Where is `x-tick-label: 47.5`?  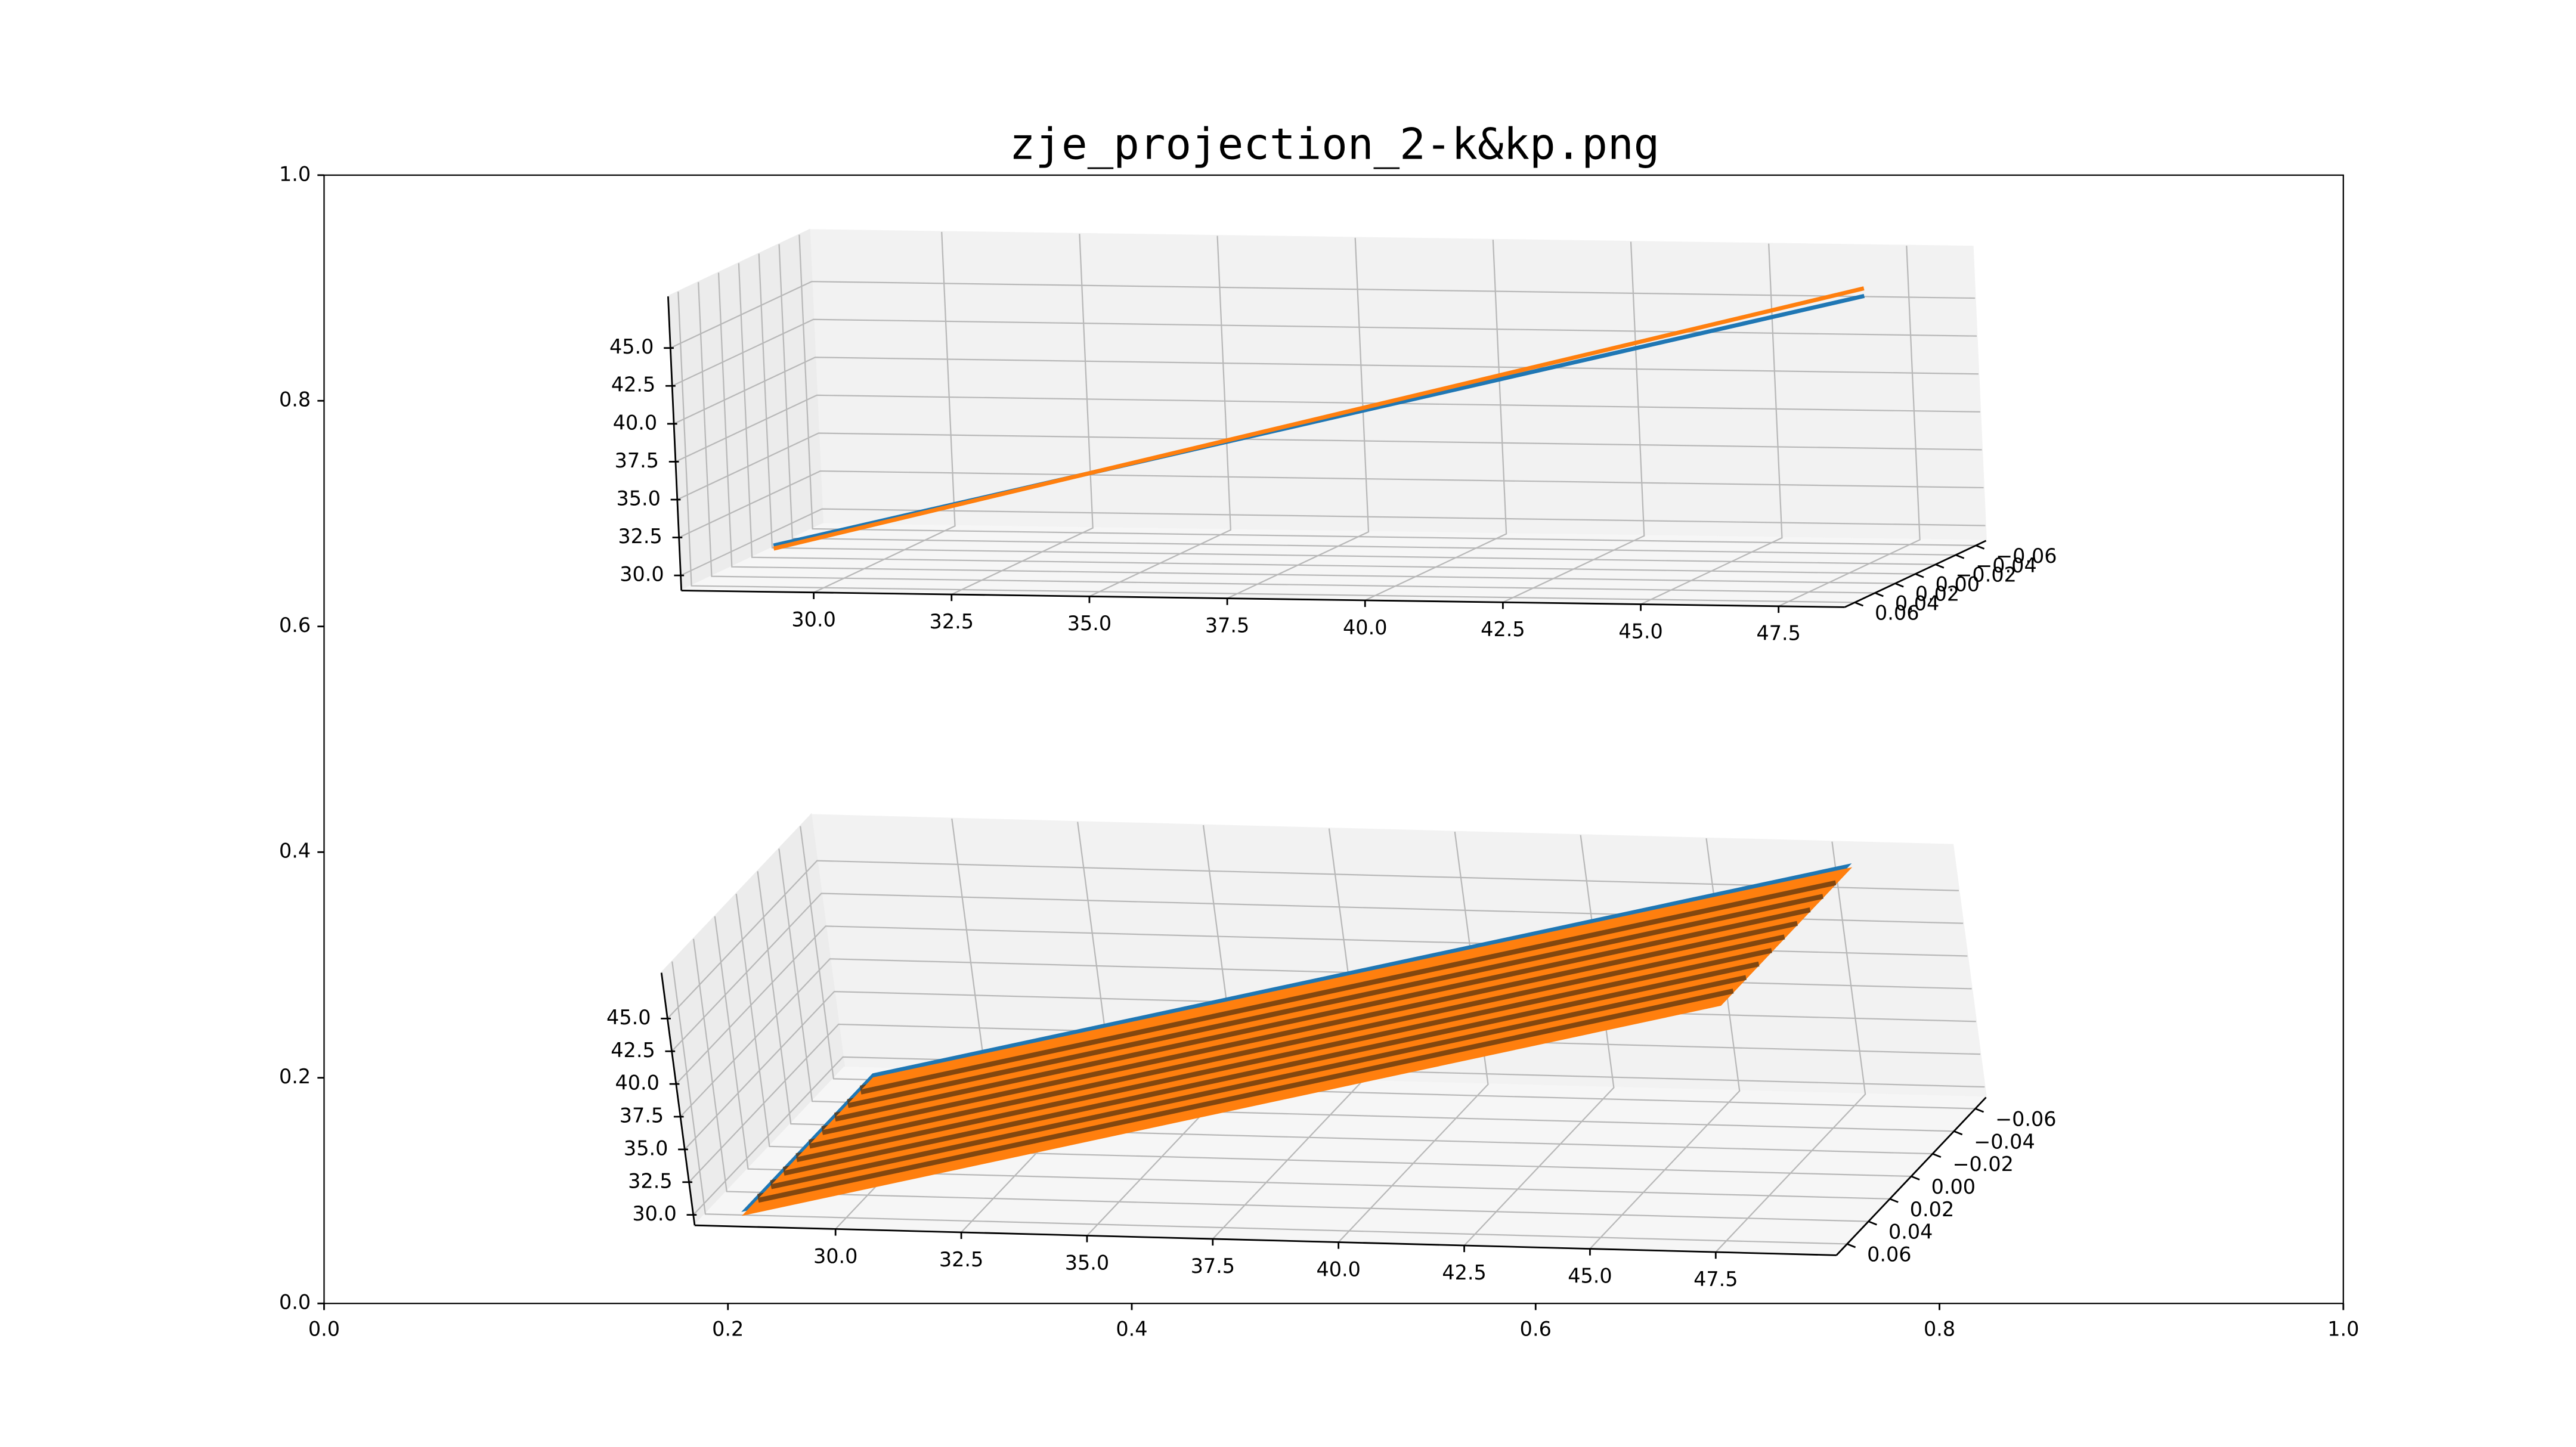
x-tick-label: 47.5 is located at coordinates (1715, 1279).